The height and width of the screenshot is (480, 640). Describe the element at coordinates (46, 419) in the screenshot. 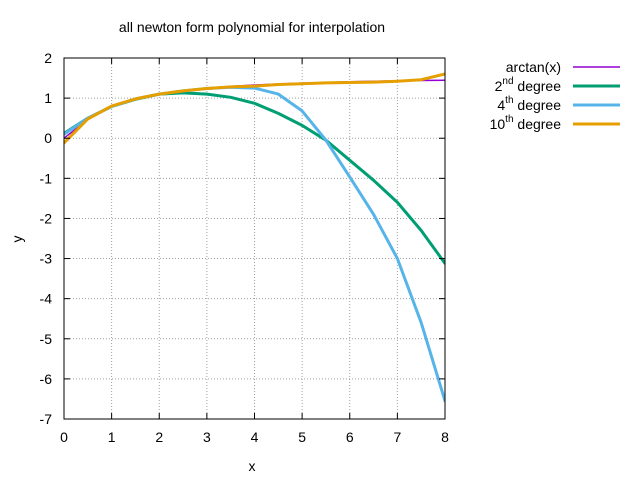

I see `y-tick-label: -7` at that location.